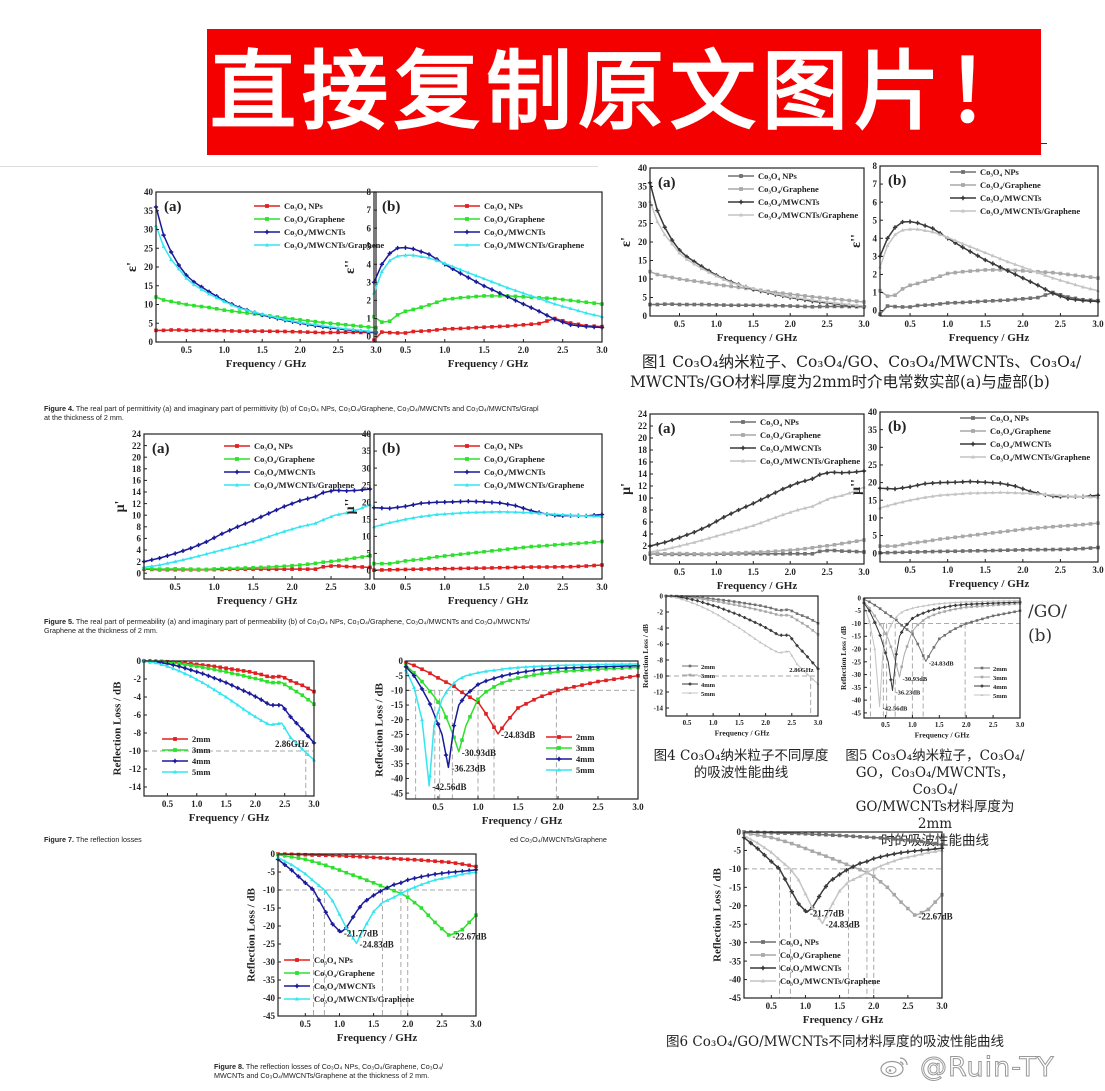  Describe the element at coordinates (843, 658) in the screenshot. I see `svg-text: Reflection Loss / dB` at that location.